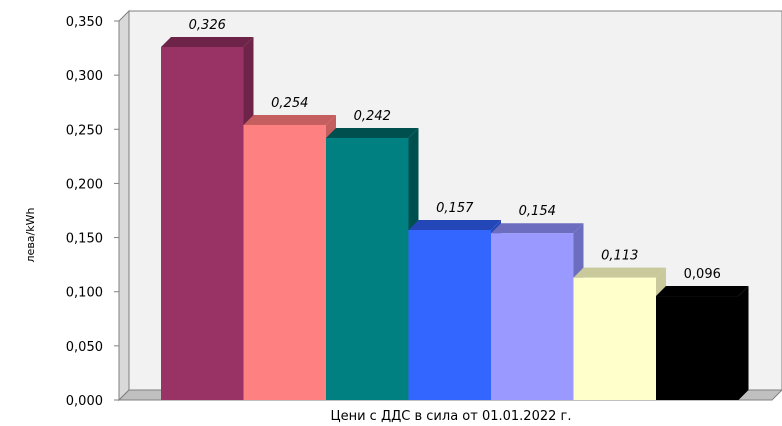 The height and width of the screenshot is (426, 782). What do you see at coordinates (124, 205) in the screenshot?
I see `plot-side-wall` at bounding box center [124, 205].